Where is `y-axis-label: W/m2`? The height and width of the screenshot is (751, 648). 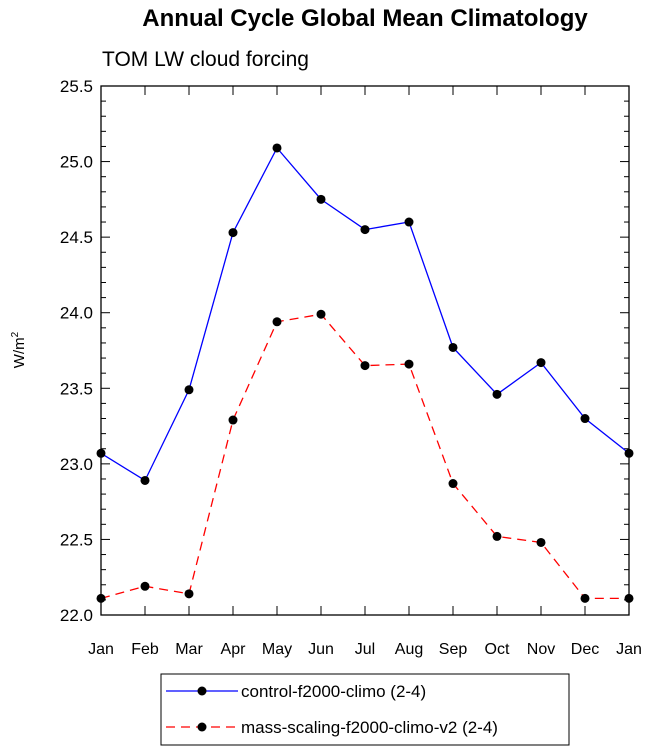 y-axis-label: W/m2 is located at coordinates (19, 349).